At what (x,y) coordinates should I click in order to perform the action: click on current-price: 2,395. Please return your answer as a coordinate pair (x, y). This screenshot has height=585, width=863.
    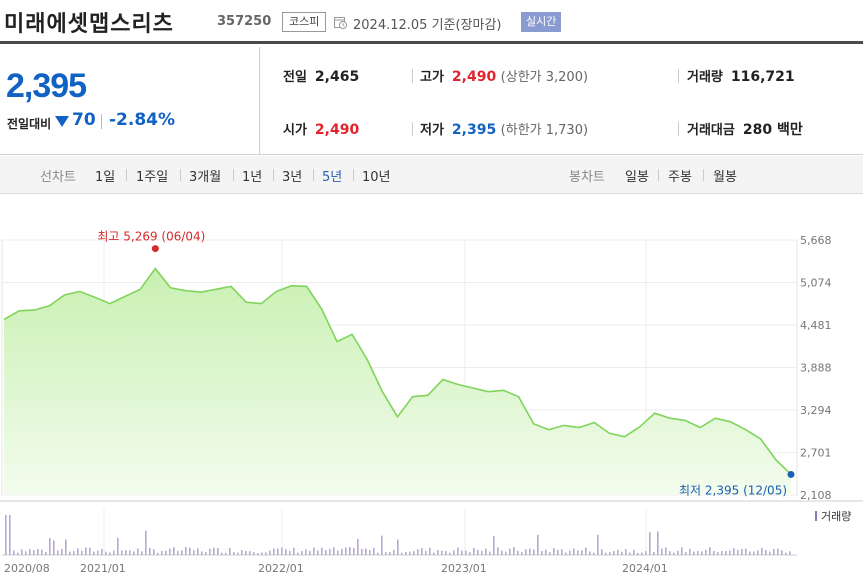
    Looking at the image, I should click on (46, 86).